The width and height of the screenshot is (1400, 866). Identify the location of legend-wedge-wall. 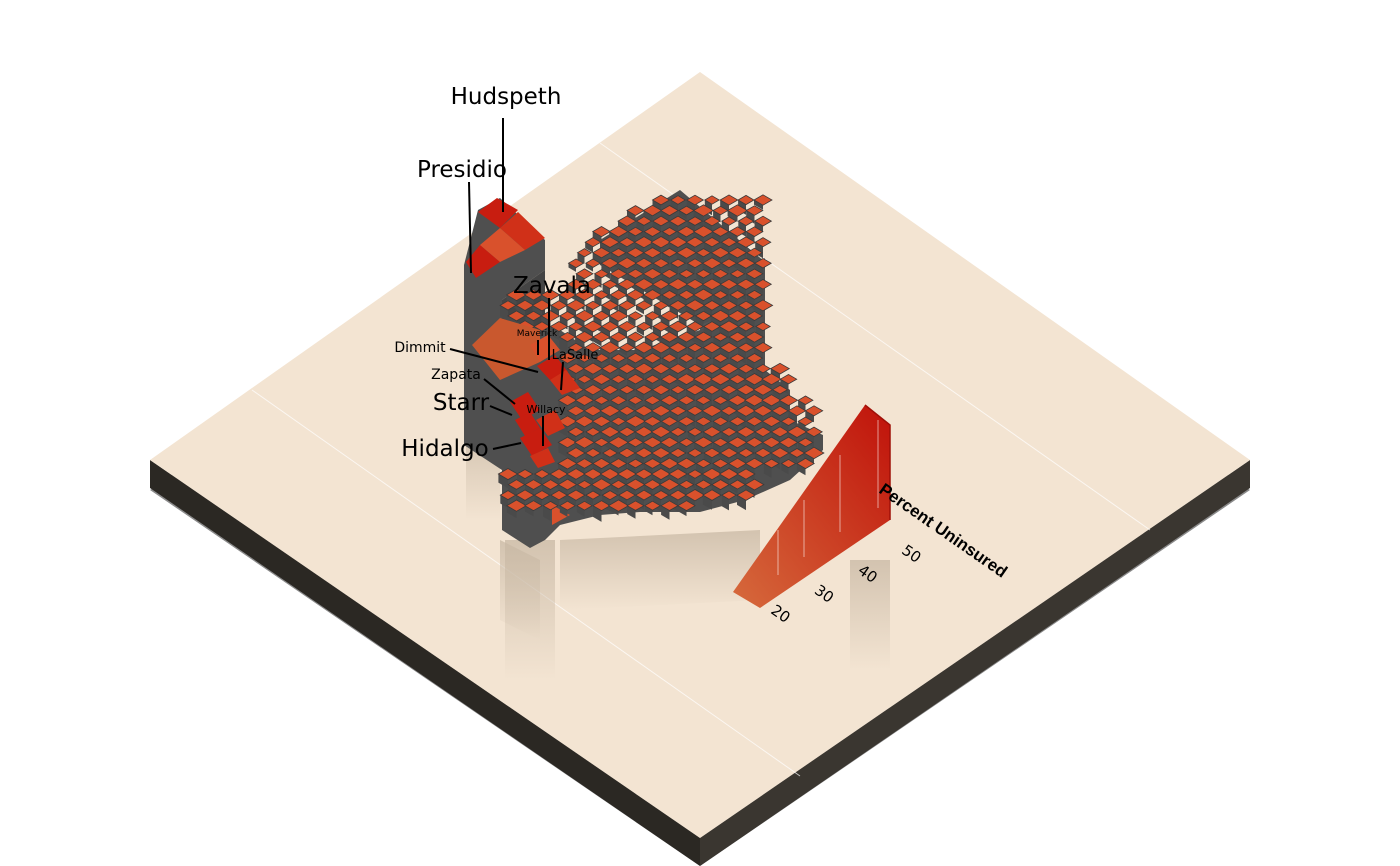
(811, 506).